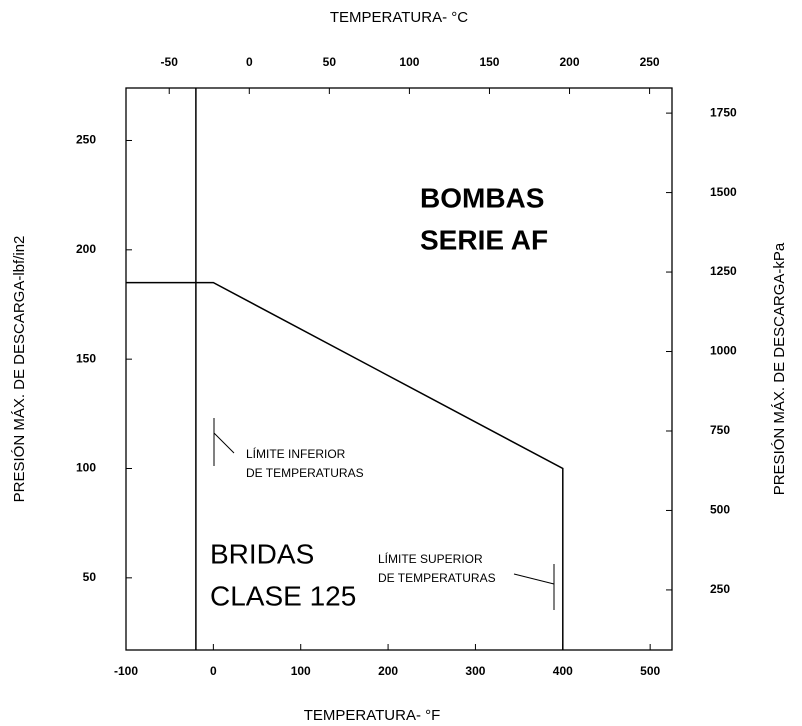 The width and height of the screenshot is (802, 726). What do you see at coordinates (723, 192) in the screenshot?
I see `y2-tick-label: 1500` at bounding box center [723, 192].